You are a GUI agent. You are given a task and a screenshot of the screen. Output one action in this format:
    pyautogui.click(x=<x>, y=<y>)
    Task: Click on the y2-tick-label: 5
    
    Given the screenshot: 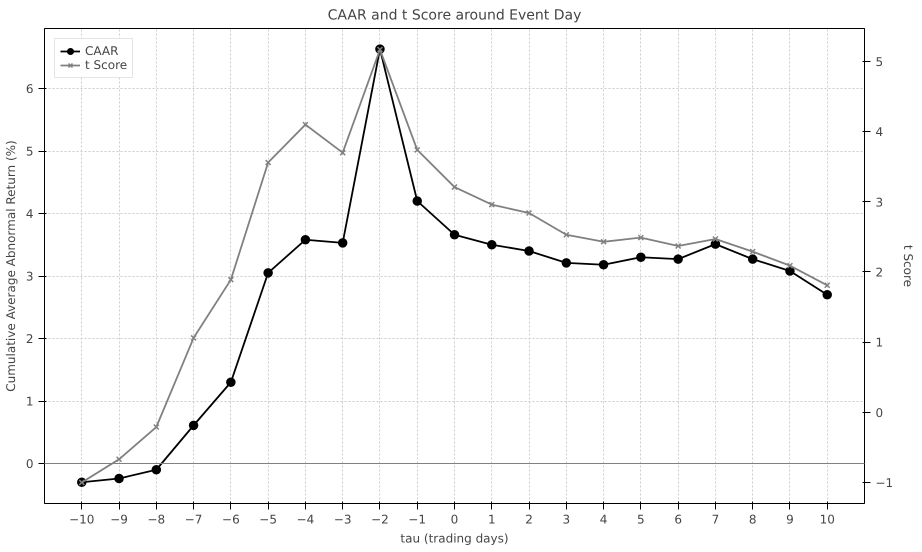 What is the action you would take?
    pyautogui.click(x=880, y=61)
    